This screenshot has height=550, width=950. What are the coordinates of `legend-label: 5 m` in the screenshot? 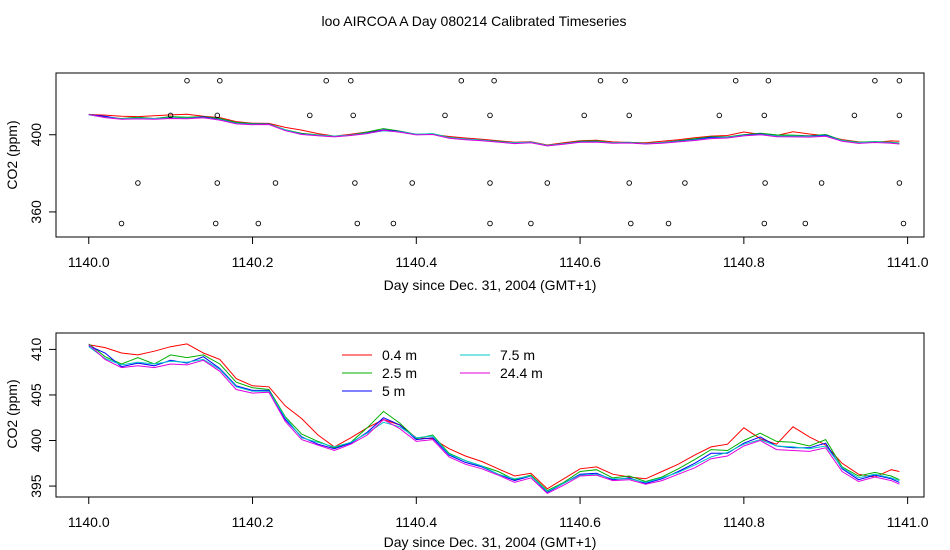 It's located at (393, 391).